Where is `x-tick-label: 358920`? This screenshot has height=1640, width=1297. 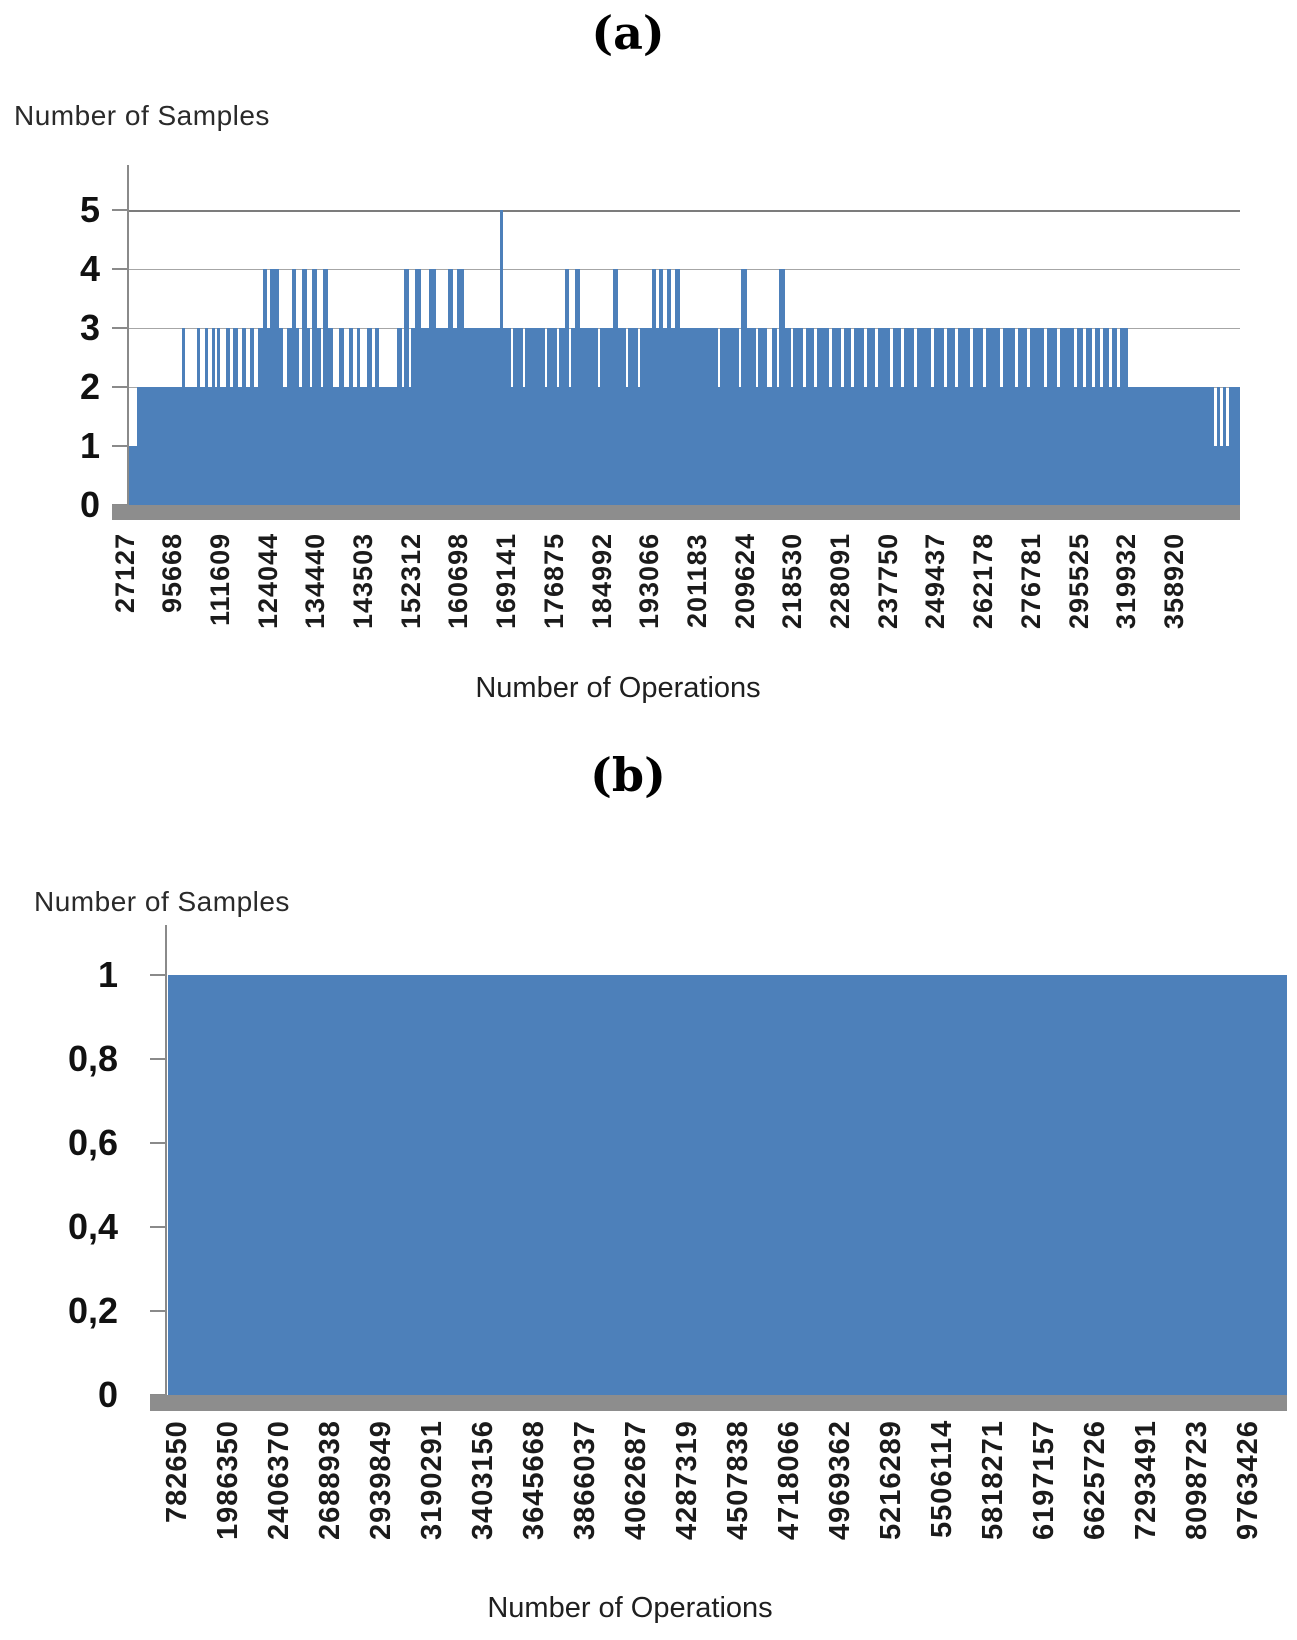 x-tick-label: 358920 is located at coordinates (1173, 580).